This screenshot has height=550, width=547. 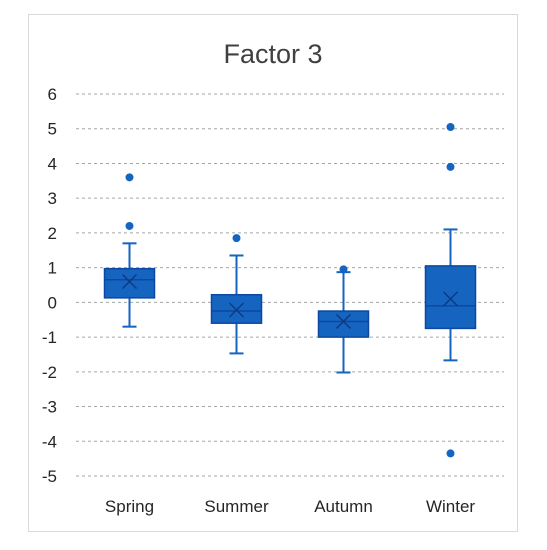 What do you see at coordinates (52, 94) in the screenshot?
I see `y-tick-label: 6` at bounding box center [52, 94].